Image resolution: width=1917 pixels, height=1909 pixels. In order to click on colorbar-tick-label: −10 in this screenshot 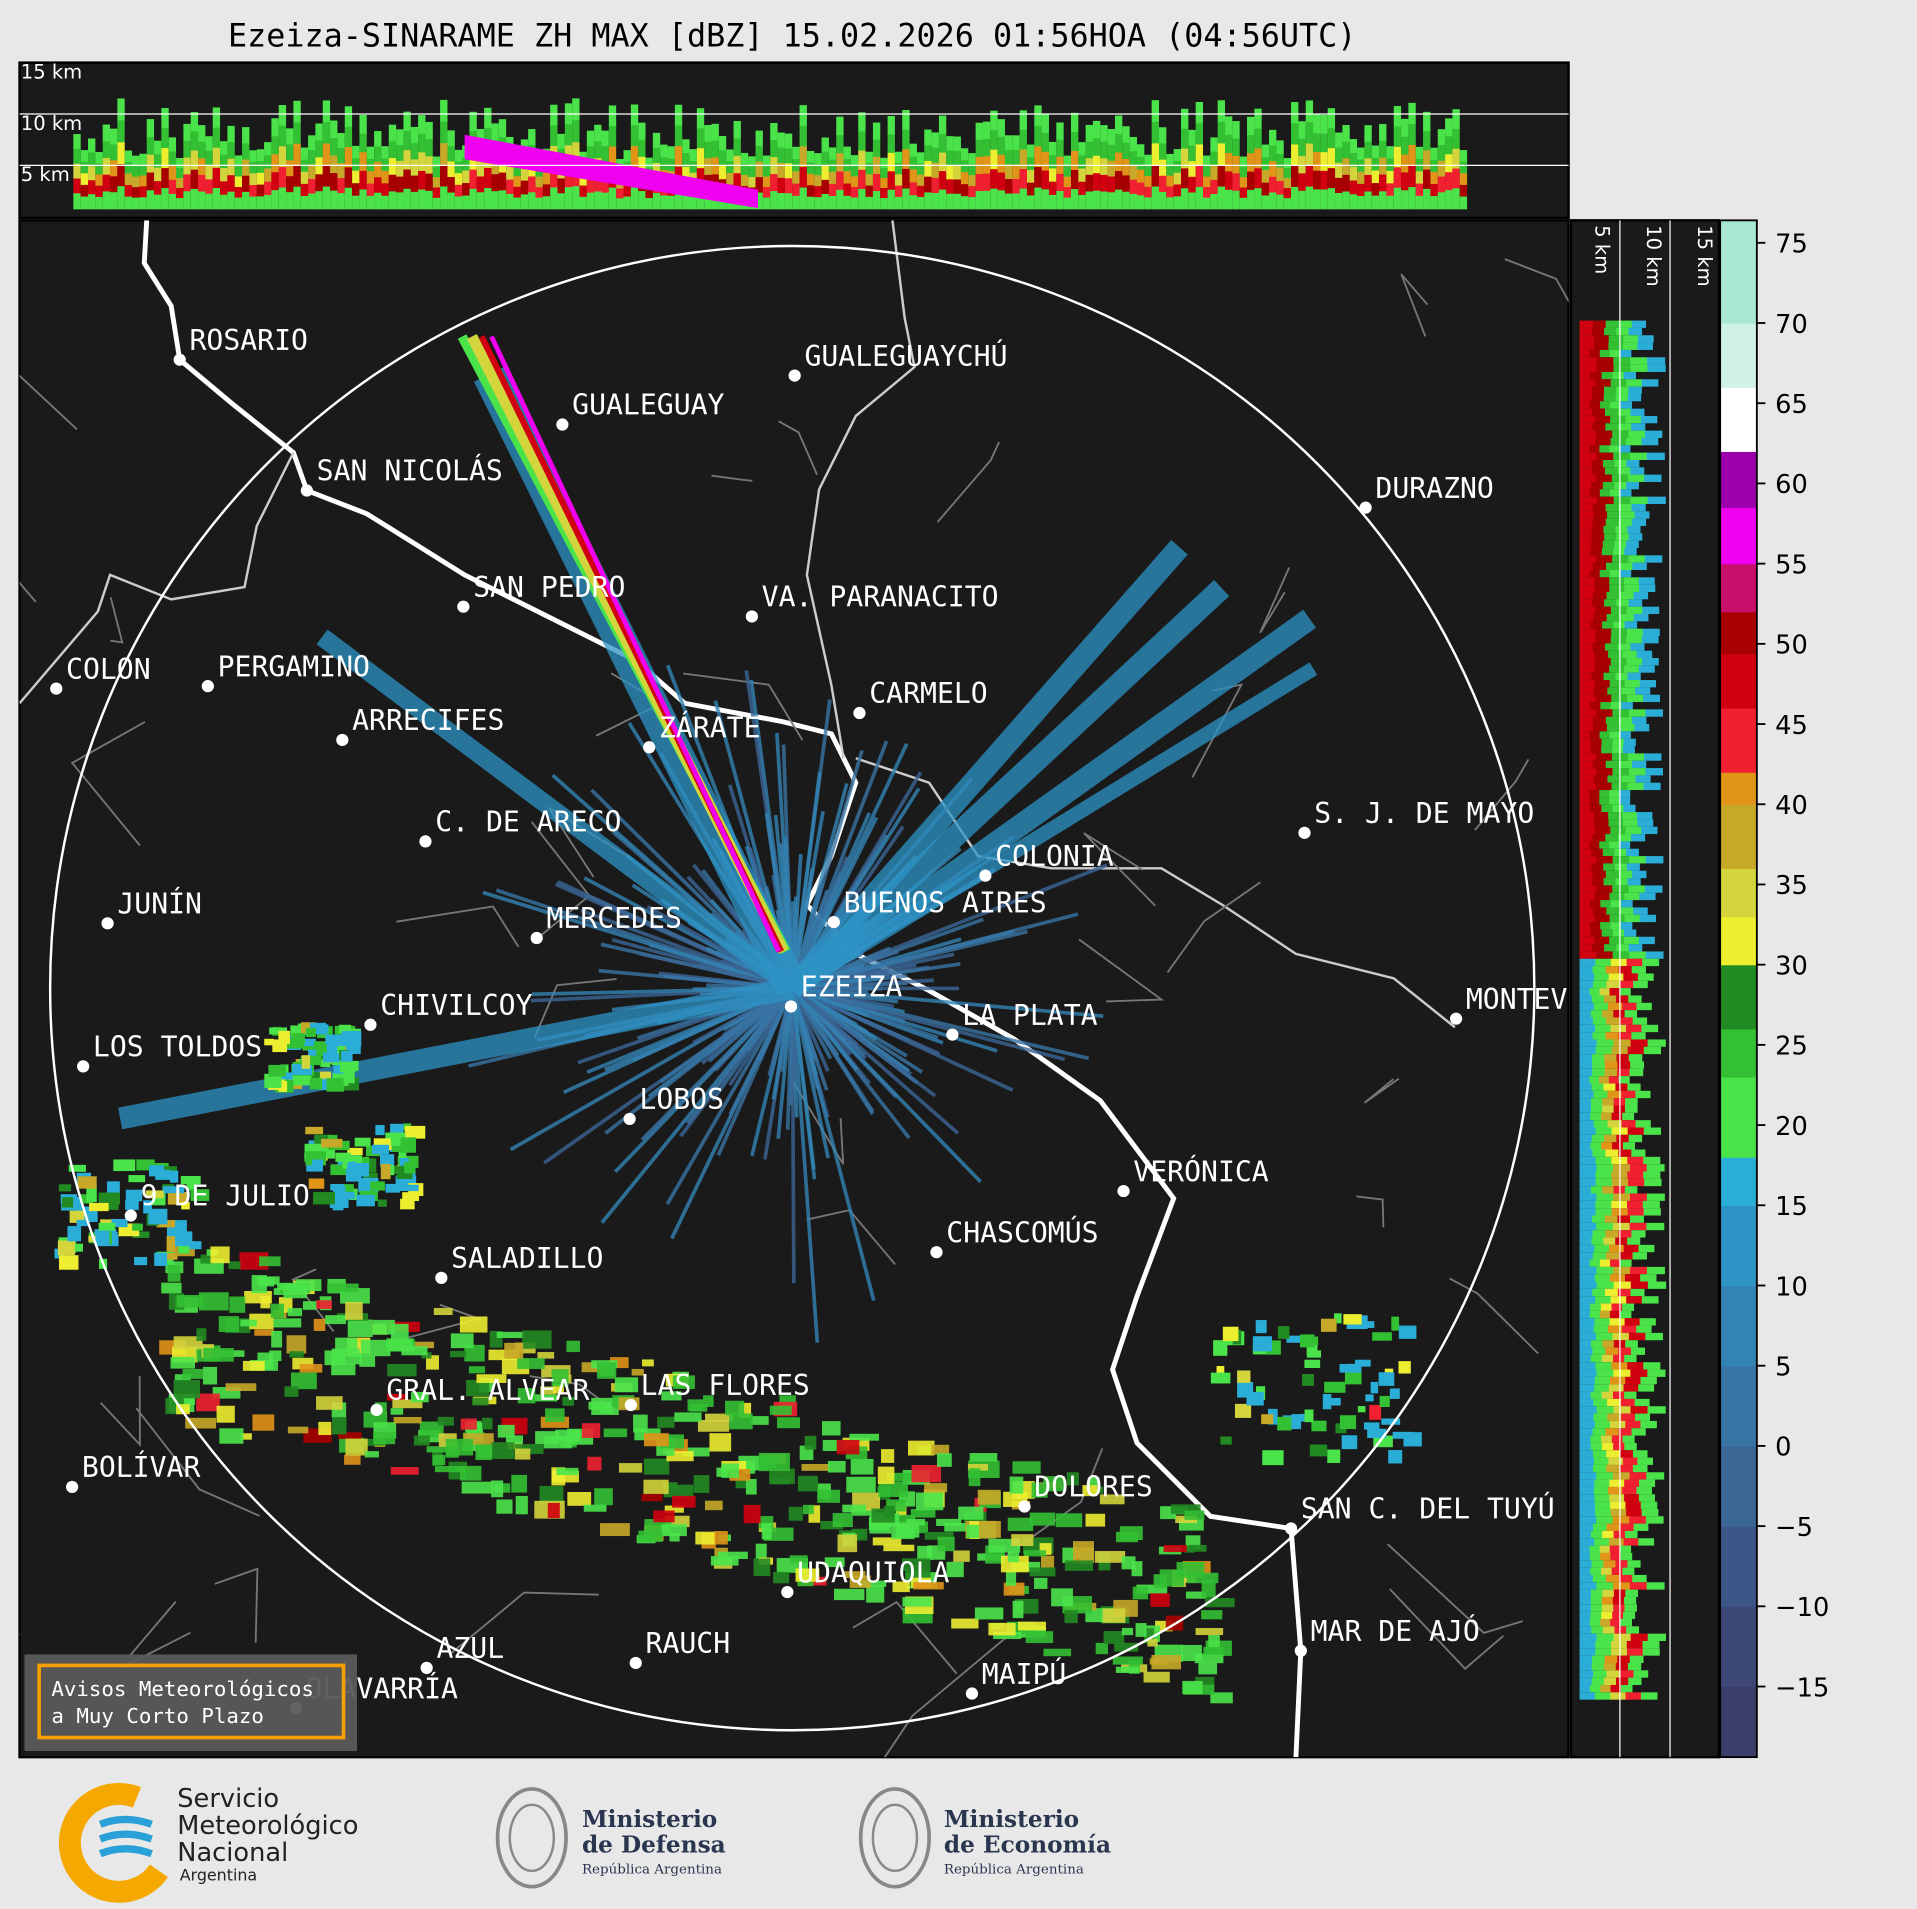, I will do `click(1802, 1608)`.